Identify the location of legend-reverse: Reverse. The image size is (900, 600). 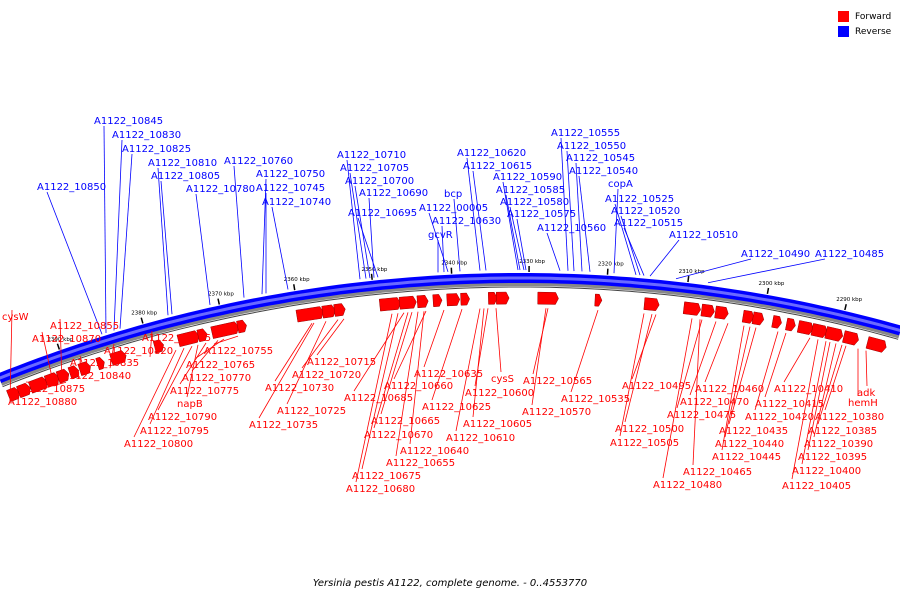
(864, 31).